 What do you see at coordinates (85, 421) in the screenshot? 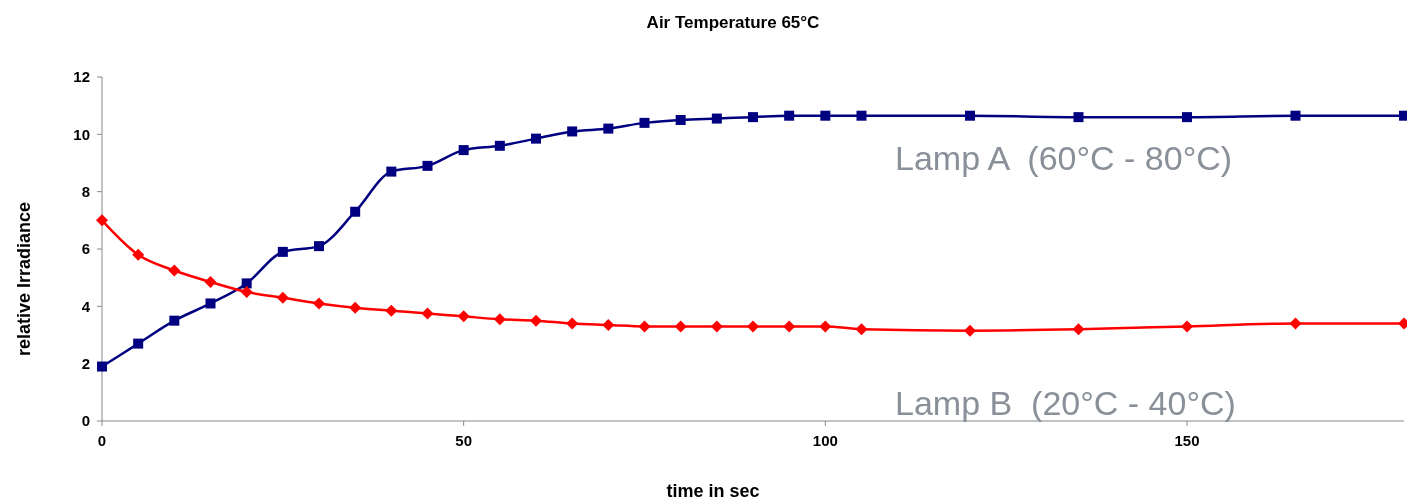
I see `y-tick-label: 0` at bounding box center [85, 421].